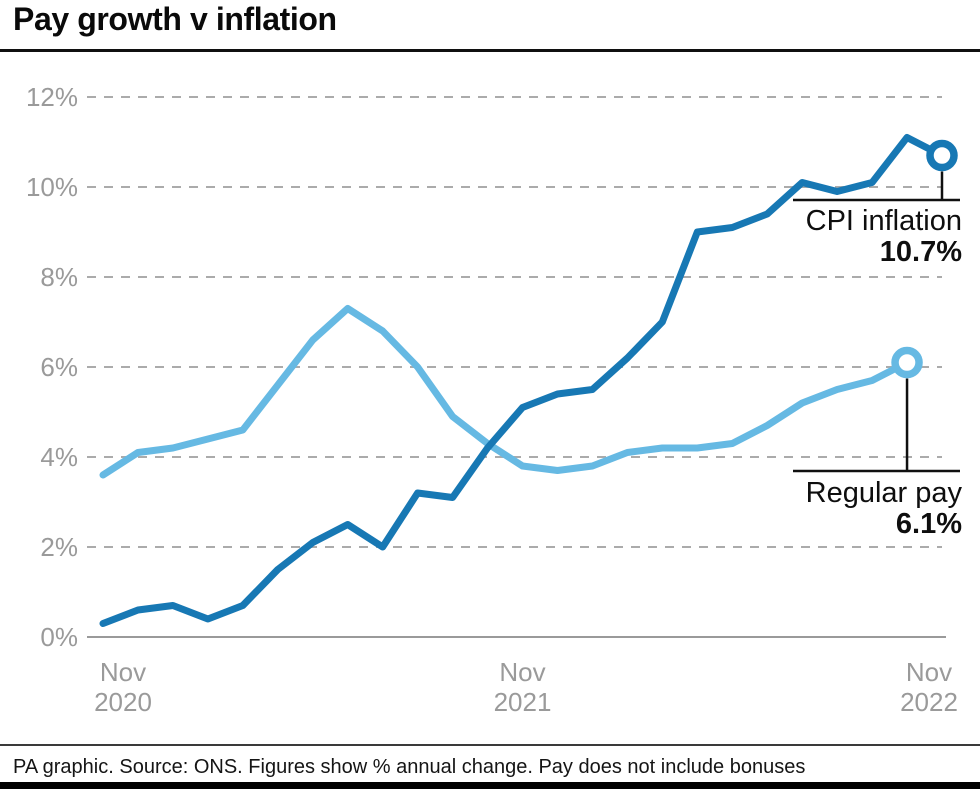  What do you see at coordinates (928, 524) in the screenshot?
I see `pay-annotation-value: 6.1%` at bounding box center [928, 524].